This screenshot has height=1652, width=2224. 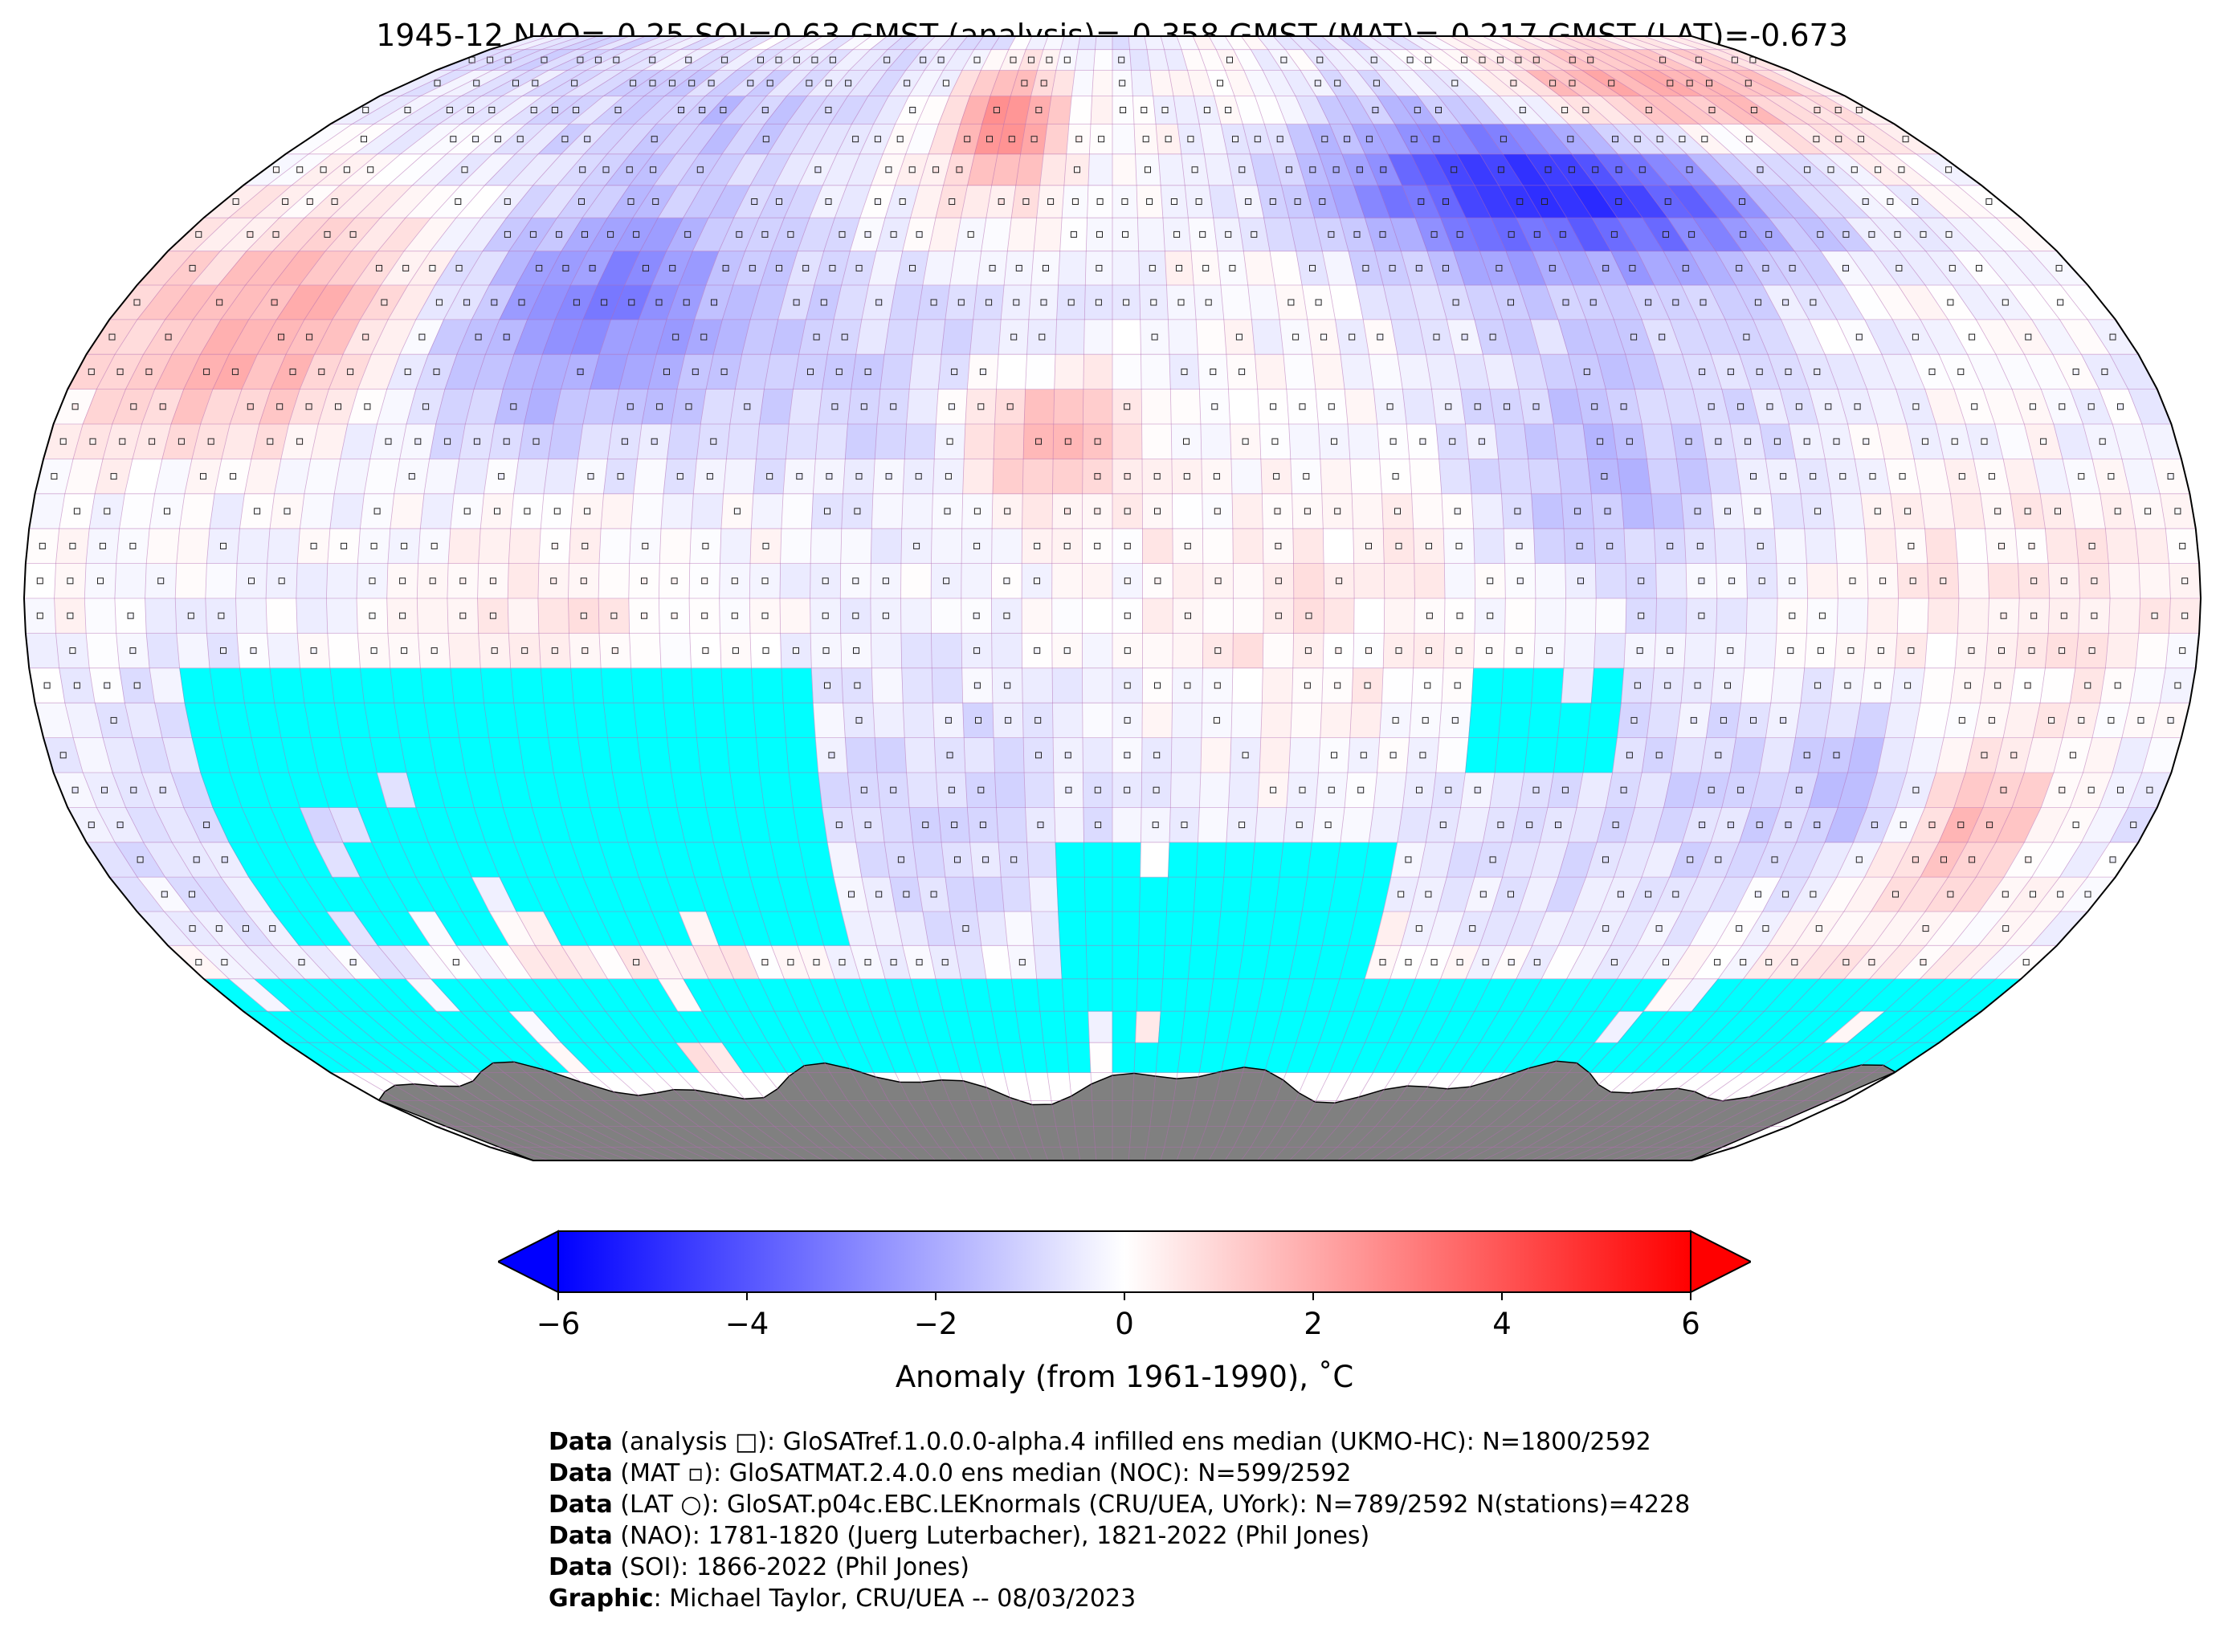 I want to click on credit-line-4: Data (SOI): 1866-2022 (Phil Jones), so click(x=1119, y=1567).